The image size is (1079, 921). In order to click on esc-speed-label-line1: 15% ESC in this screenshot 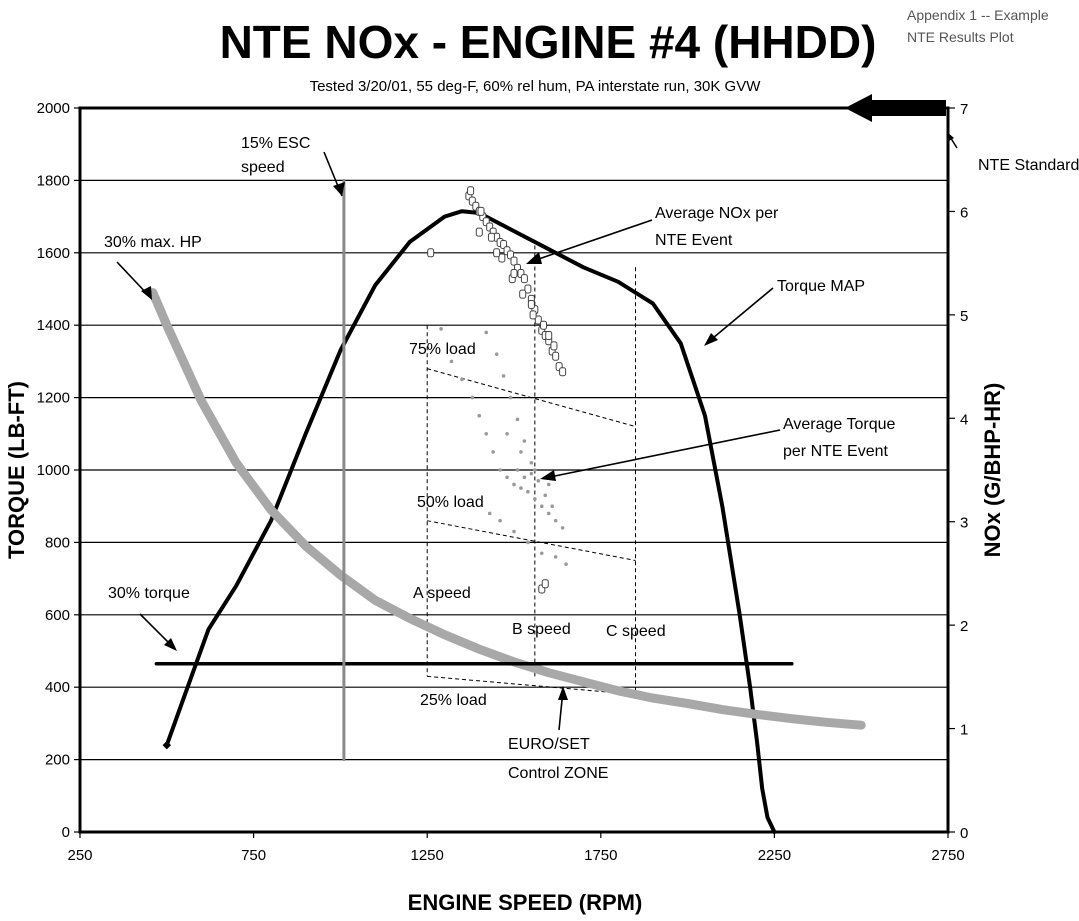, I will do `click(275, 143)`.